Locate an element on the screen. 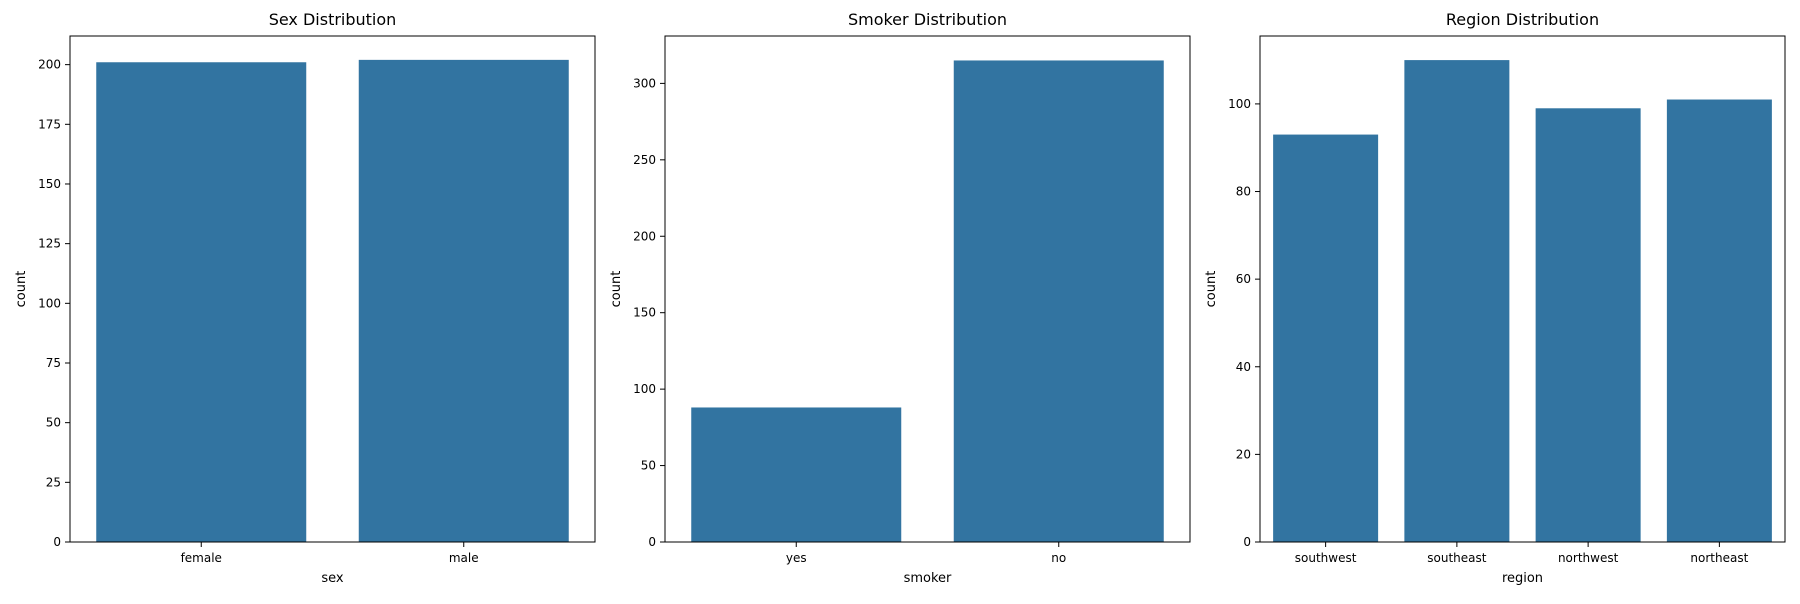 The height and width of the screenshot is (604, 1800). x-tick-label: southeast is located at coordinates (1456, 558).